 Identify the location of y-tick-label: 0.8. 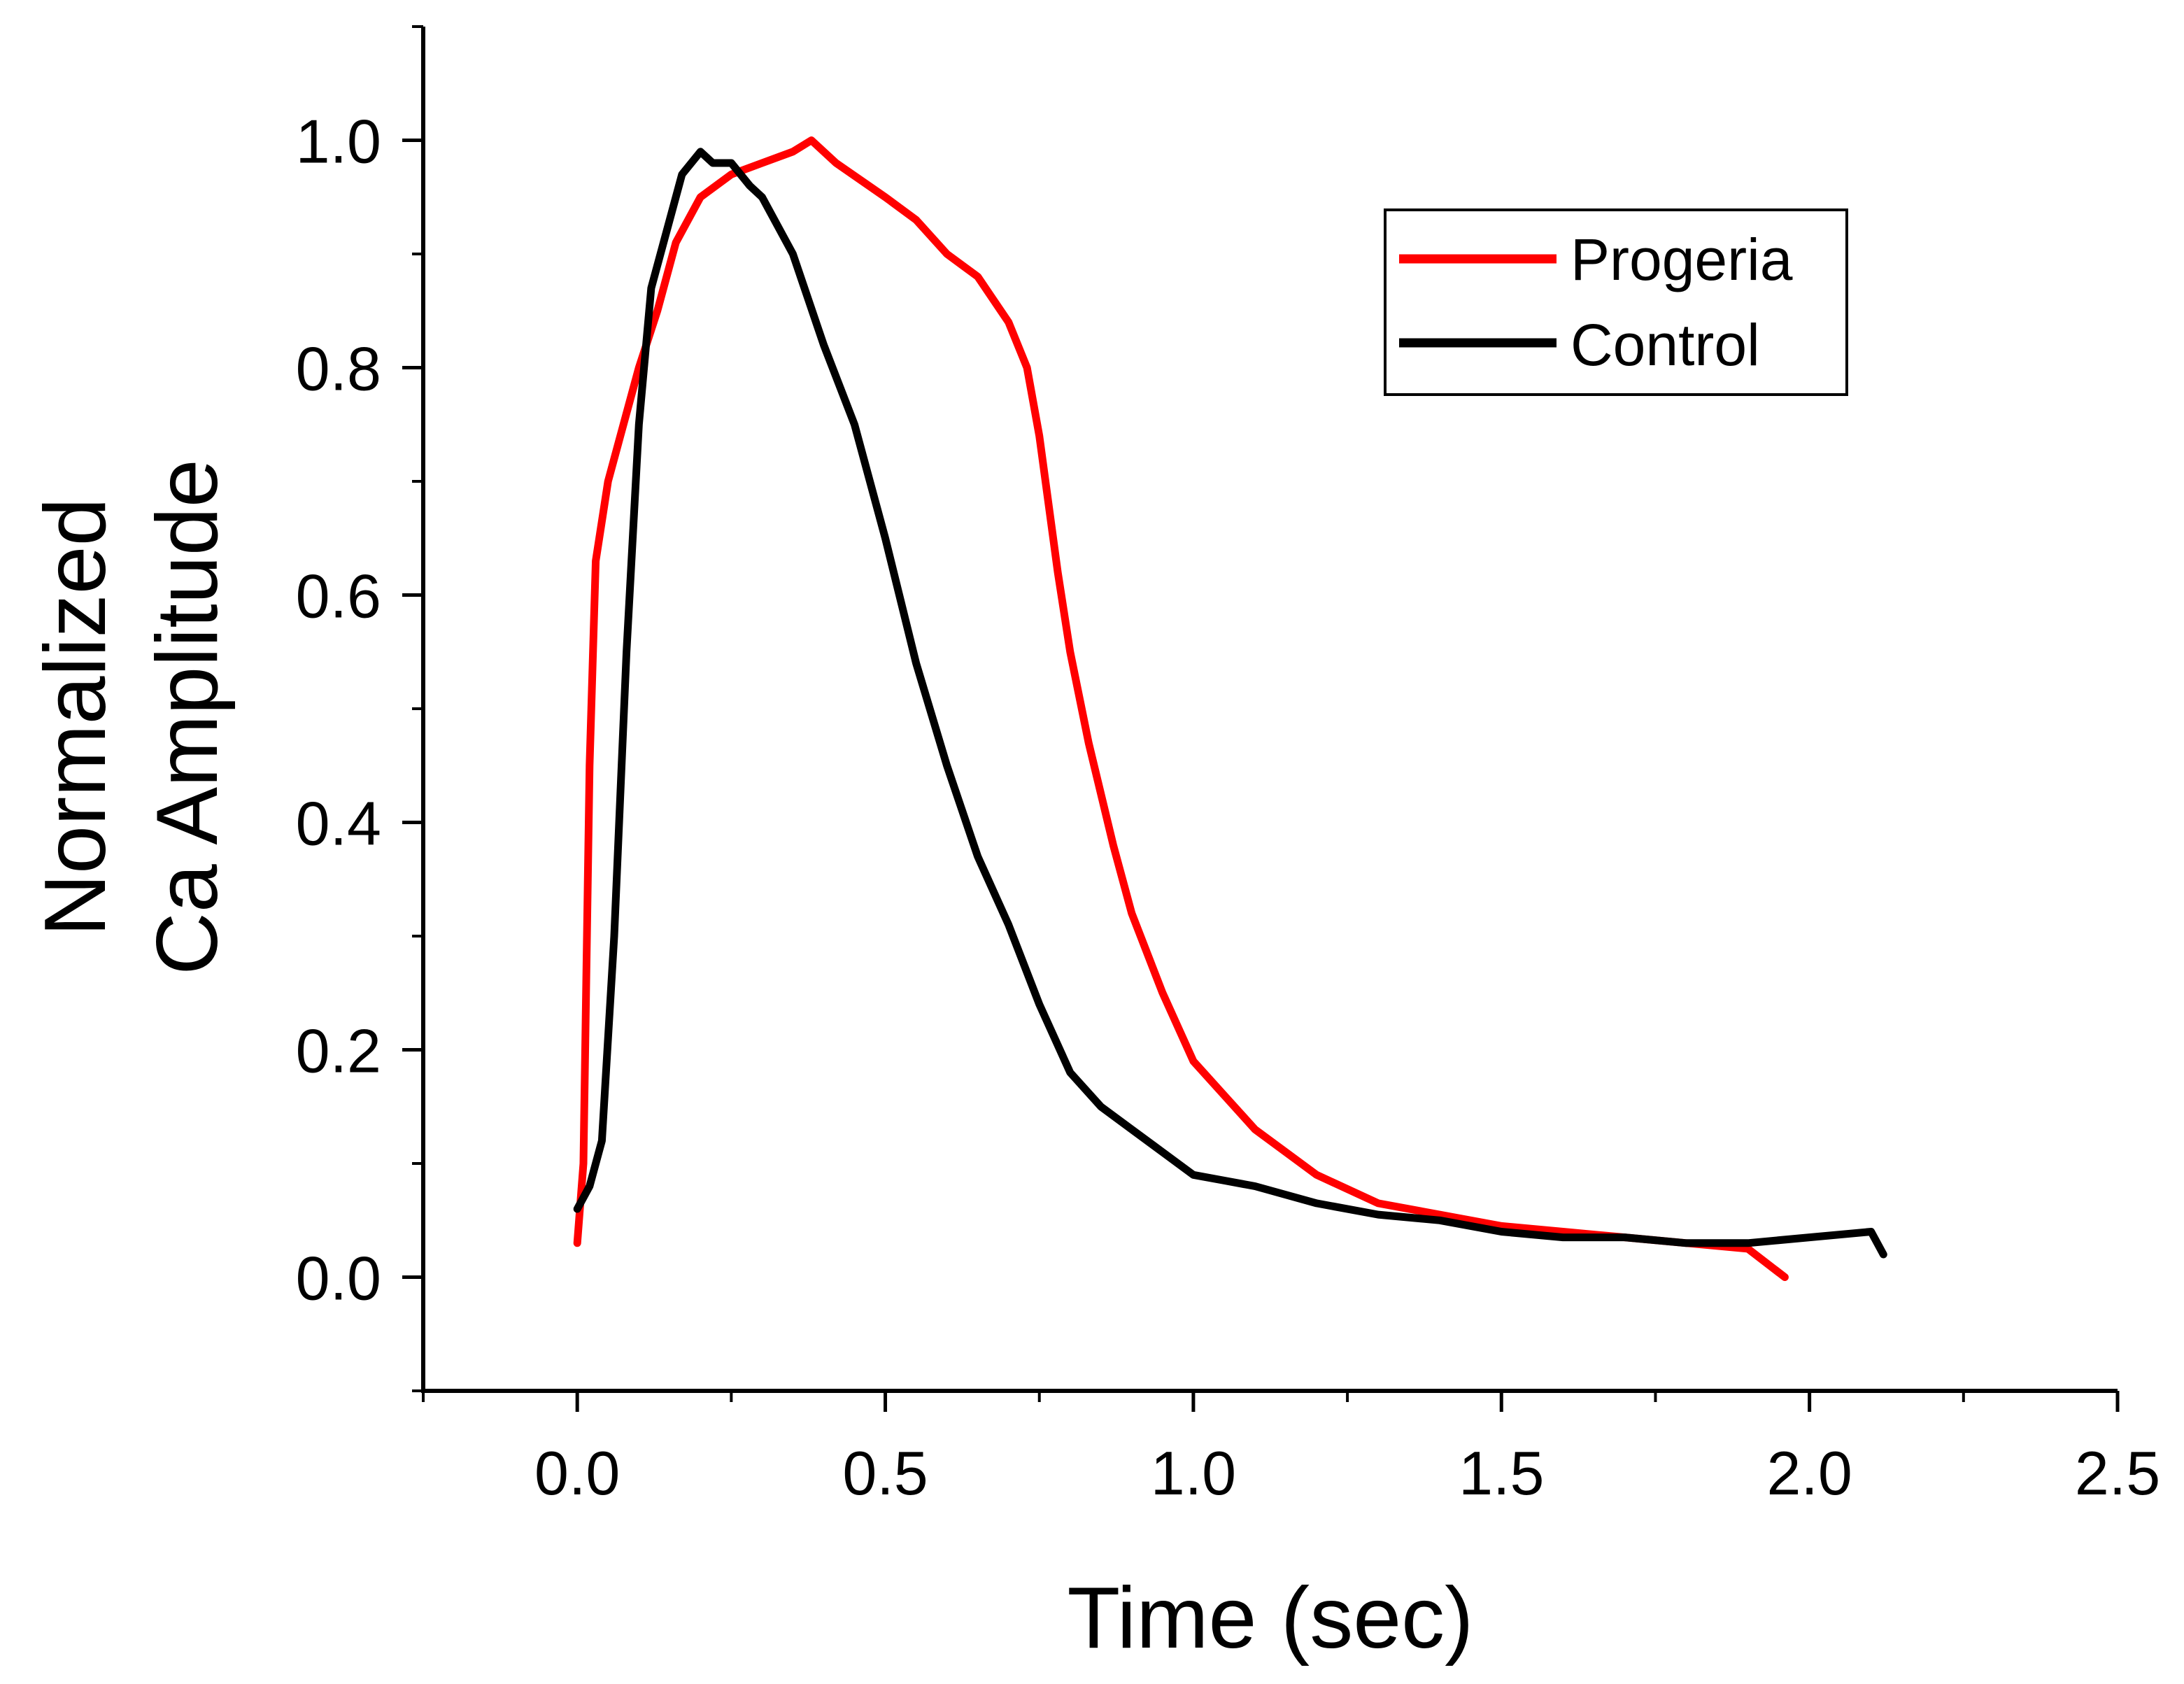
(338, 369).